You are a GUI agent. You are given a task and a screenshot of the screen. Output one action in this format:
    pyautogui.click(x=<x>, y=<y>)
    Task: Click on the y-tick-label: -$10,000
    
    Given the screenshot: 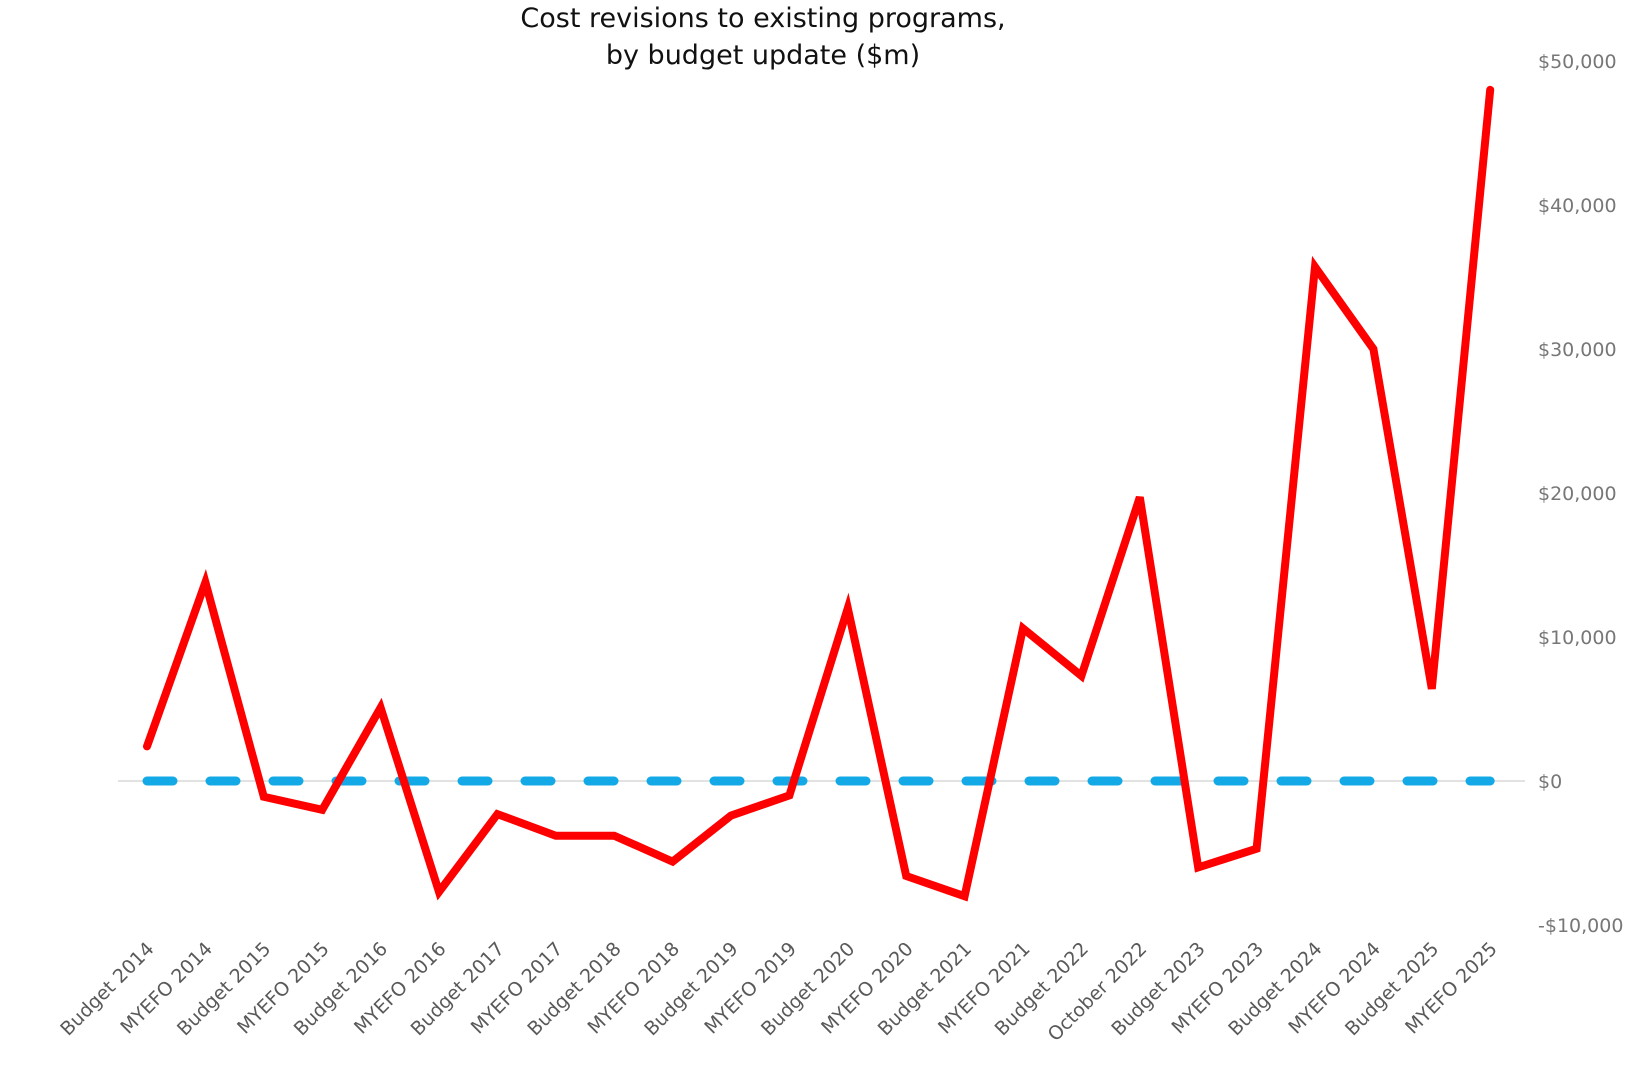 What is the action you would take?
    pyautogui.click(x=1580, y=926)
    